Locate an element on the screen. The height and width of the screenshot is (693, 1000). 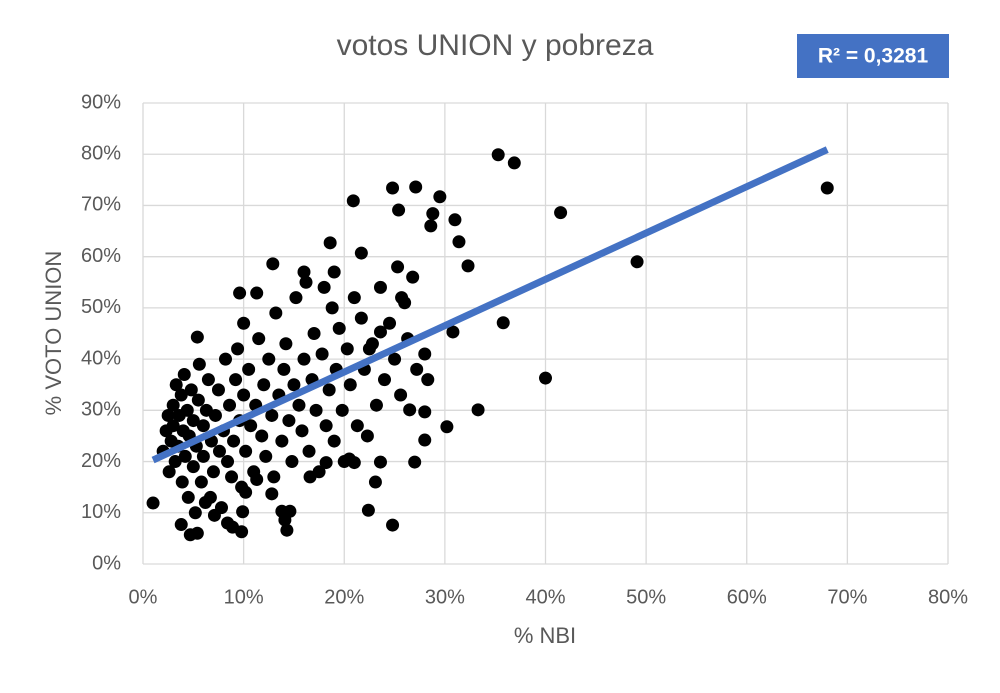
x-axis-label: % NBI is located at coordinates (545, 635).